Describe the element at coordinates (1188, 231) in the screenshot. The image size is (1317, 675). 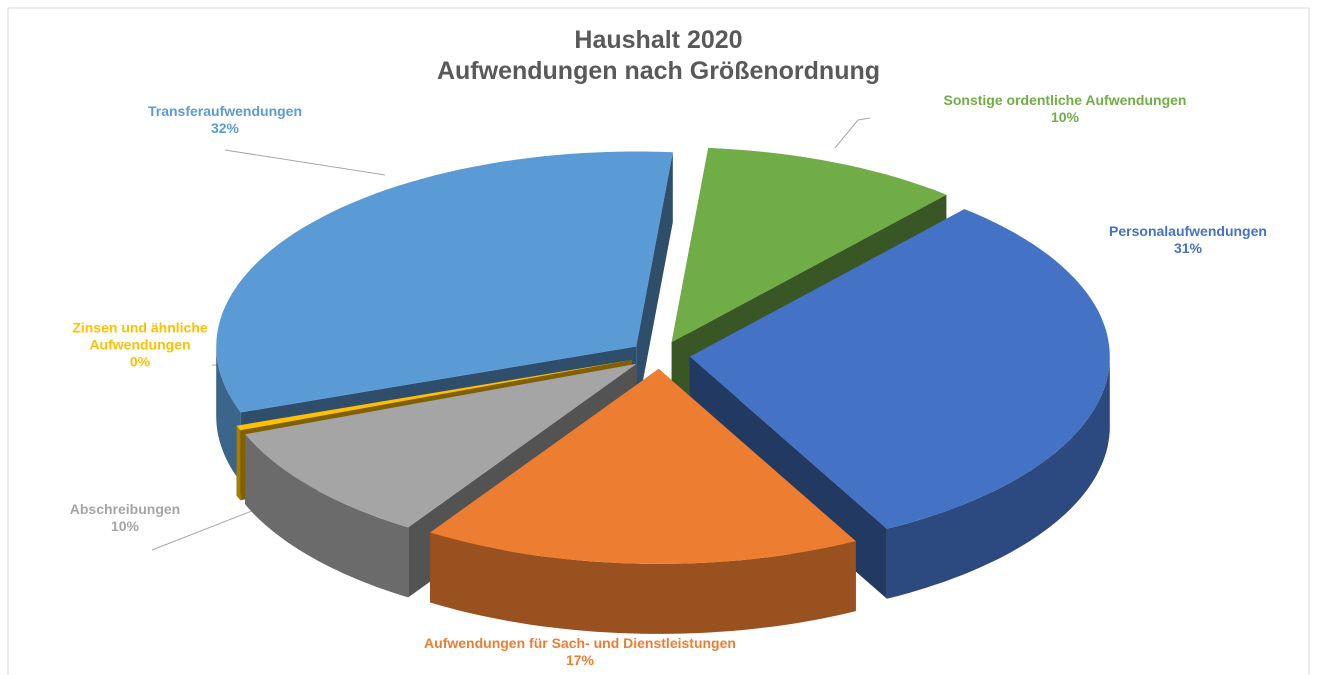
I see `label-name: Personalaufwendungen` at that location.